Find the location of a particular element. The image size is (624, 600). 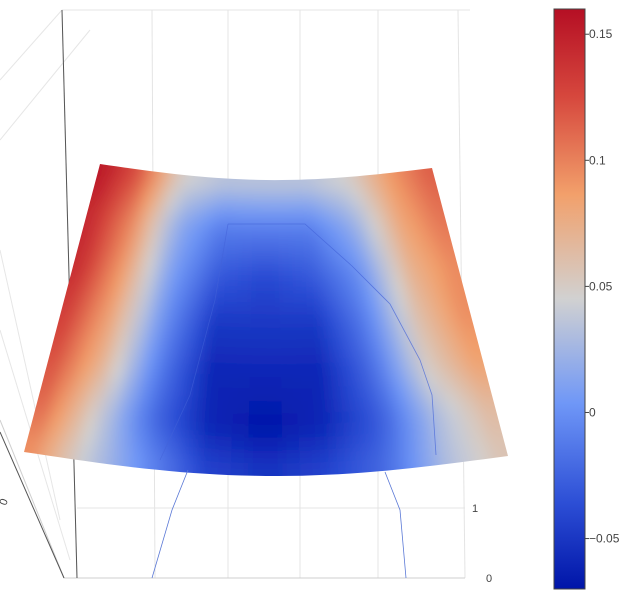

colorbar-tick-label: 0.15 is located at coordinates (601, 34).